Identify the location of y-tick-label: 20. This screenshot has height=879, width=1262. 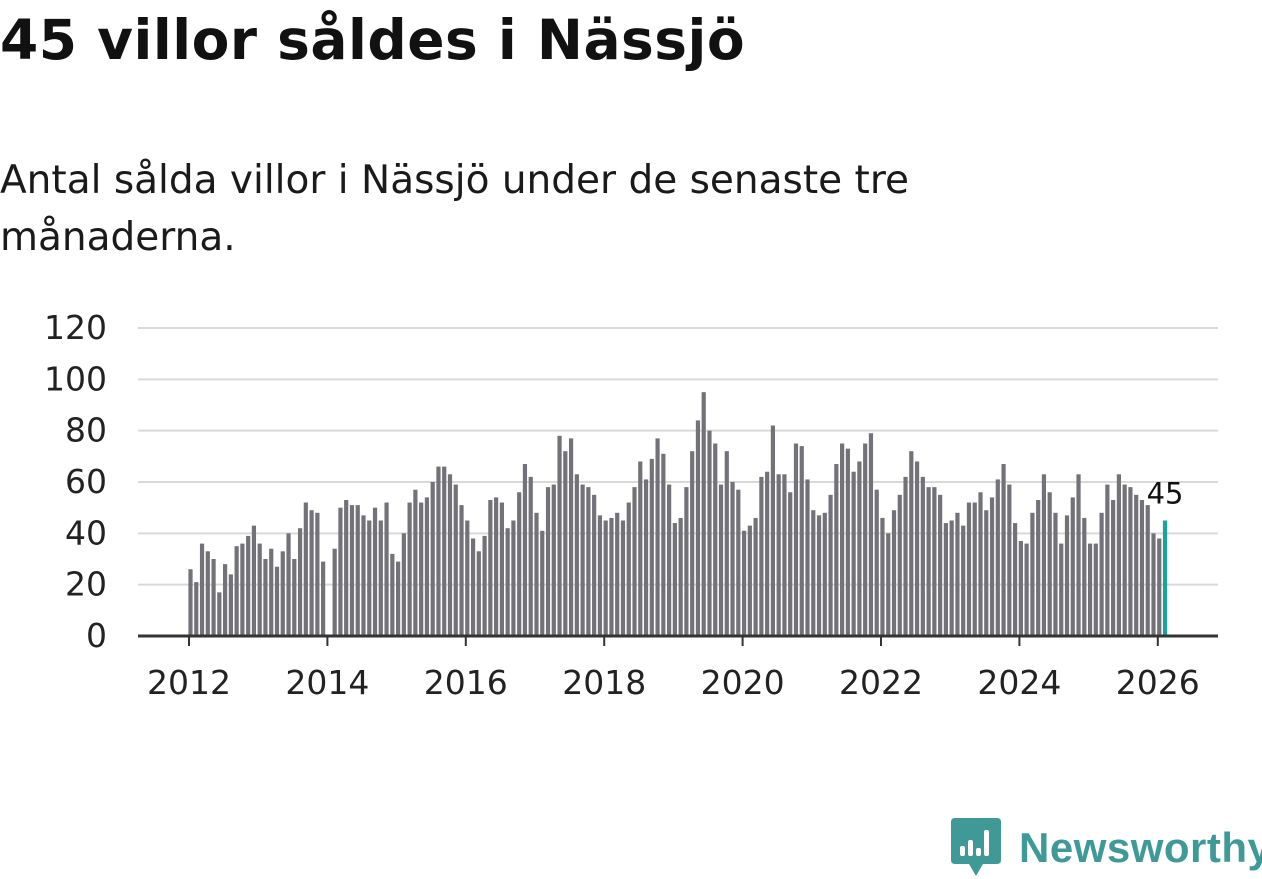
(86, 584).